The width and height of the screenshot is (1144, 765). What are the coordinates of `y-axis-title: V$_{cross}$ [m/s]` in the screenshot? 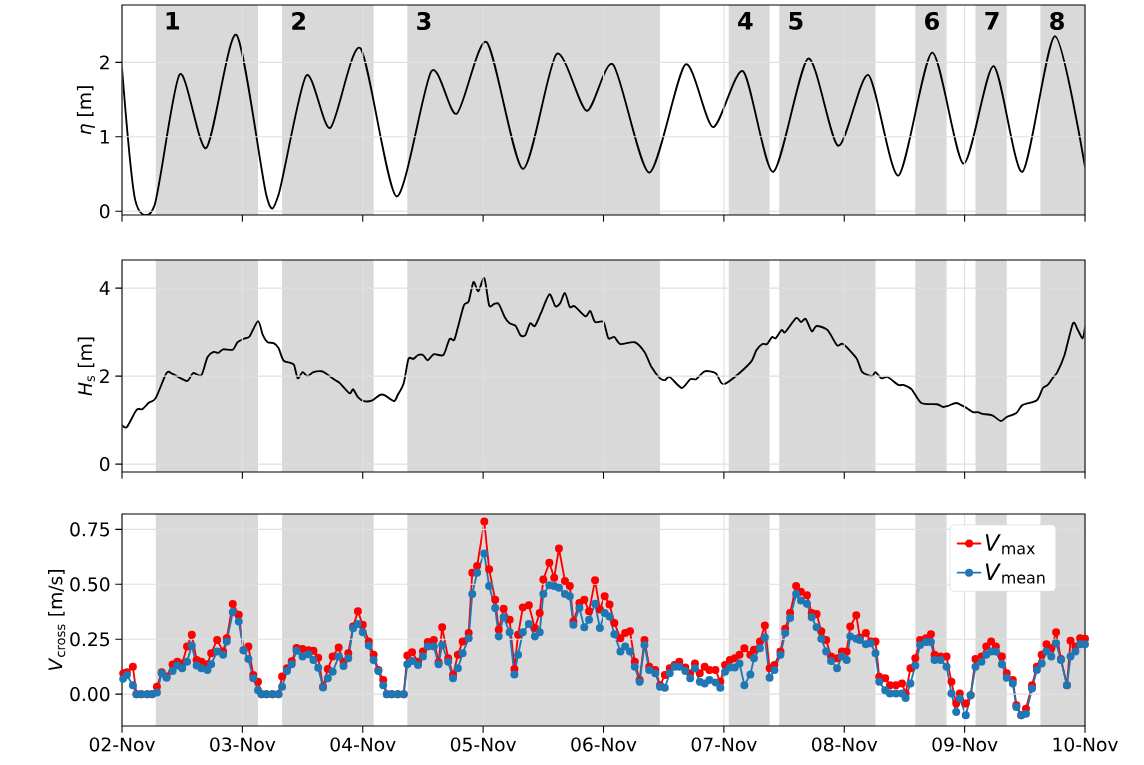 It's located at (57, 620).